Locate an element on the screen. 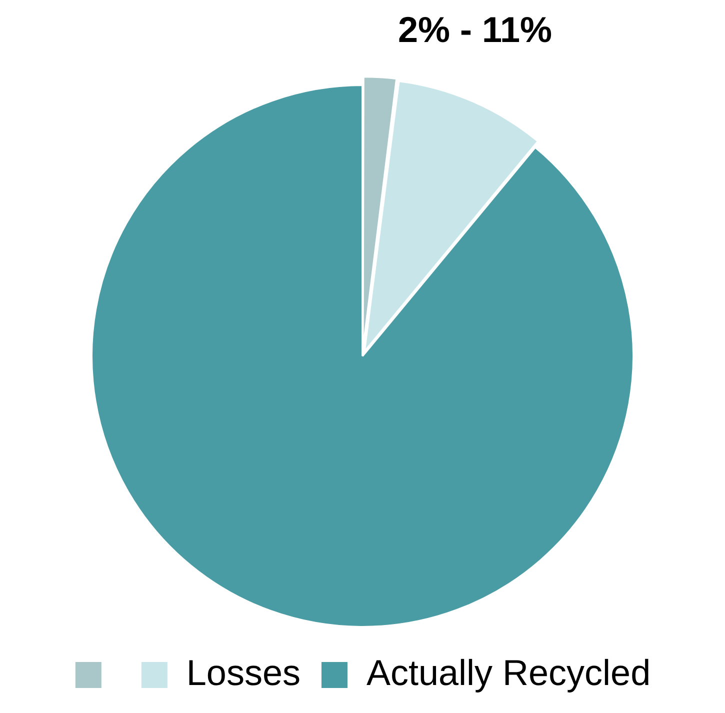 This screenshot has height=713, width=725. legend-label: Losses is located at coordinates (243, 672).